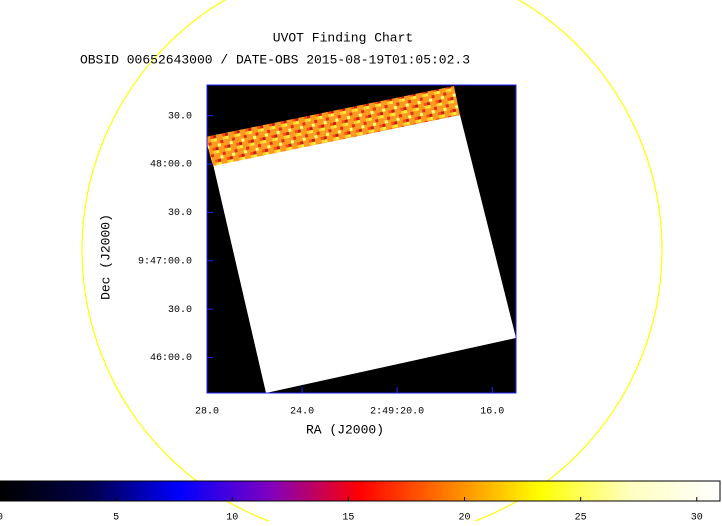 The image size is (722, 526). Describe the element at coordinates (1, 517) in the screenshot. I see `colorbar-tick-label: 0` at that location.